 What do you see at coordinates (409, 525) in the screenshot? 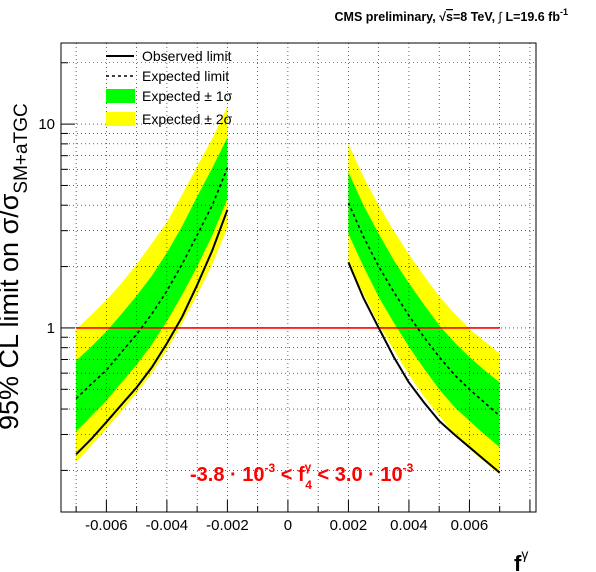
I see `x-tick-label-5: 0.004` at bounding box center [409, 525].